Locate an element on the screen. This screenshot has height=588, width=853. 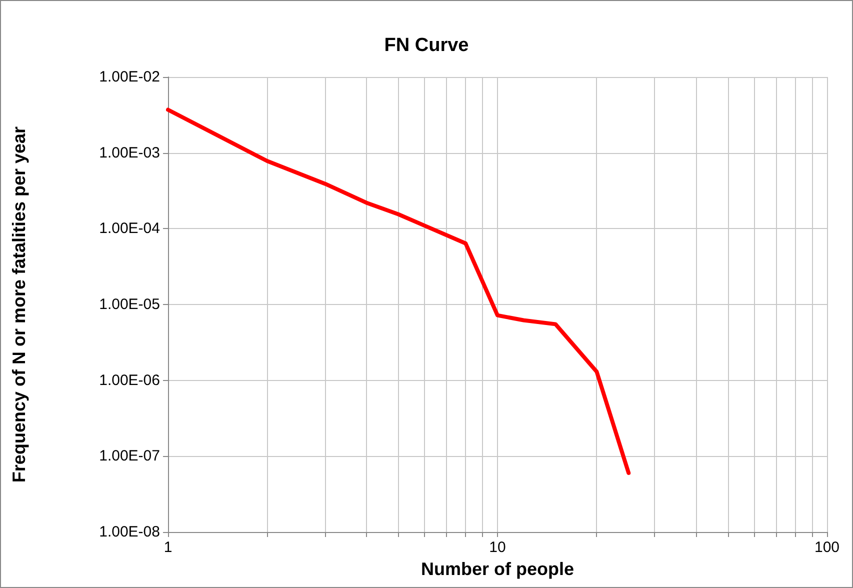
y-tick-label: 1.00E-06 is located at coordinates (129, 380).